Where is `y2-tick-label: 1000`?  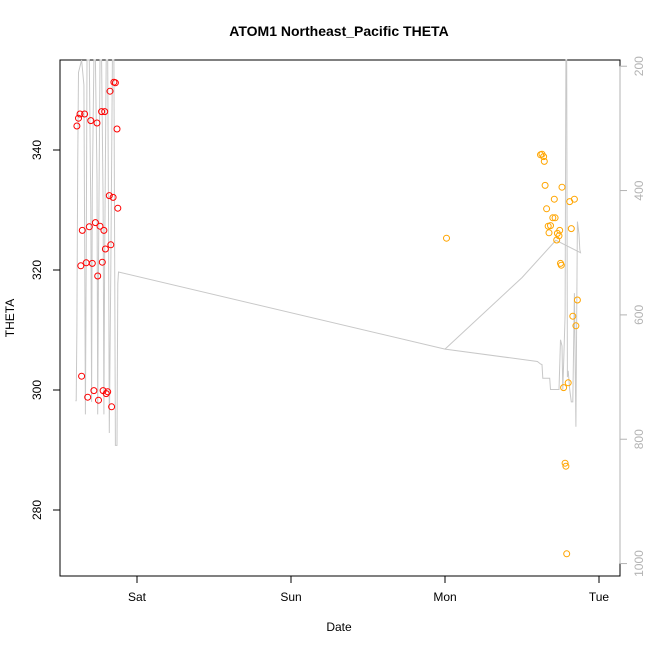 y2-tick-label: 1000 is located at coordinates (639, 563).